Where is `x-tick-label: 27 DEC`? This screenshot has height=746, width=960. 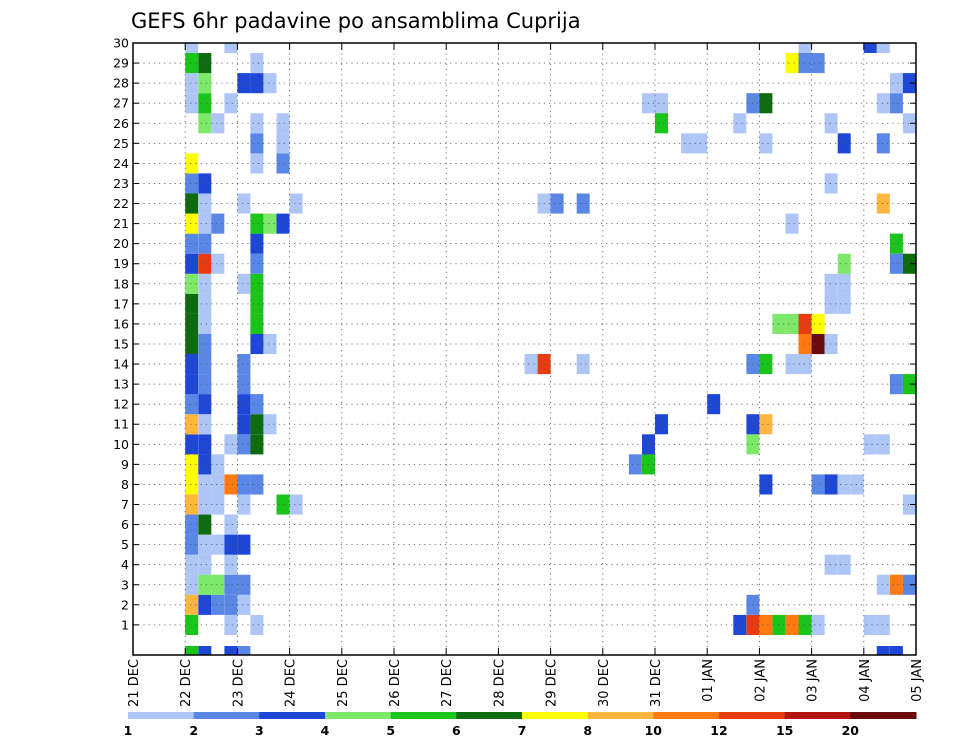
x-tick-label: 27 DEC is located at coordinates (447, 683).